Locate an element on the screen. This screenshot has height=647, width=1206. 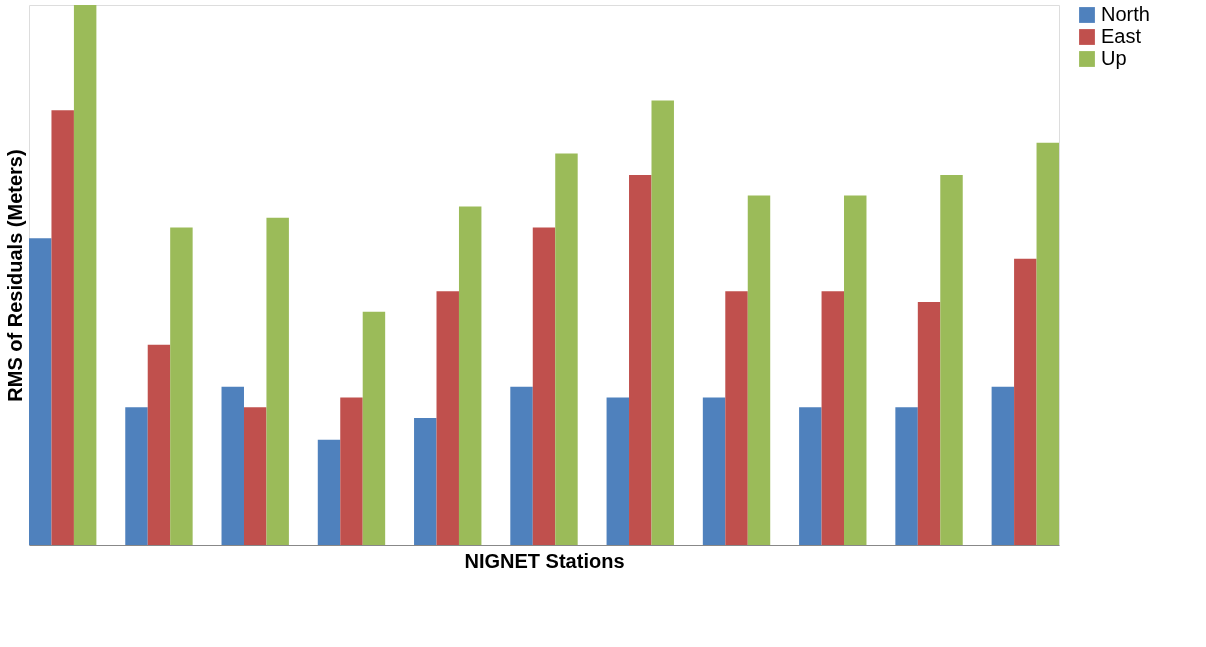
legend-label: Up is located at coordinates (1114, 58).